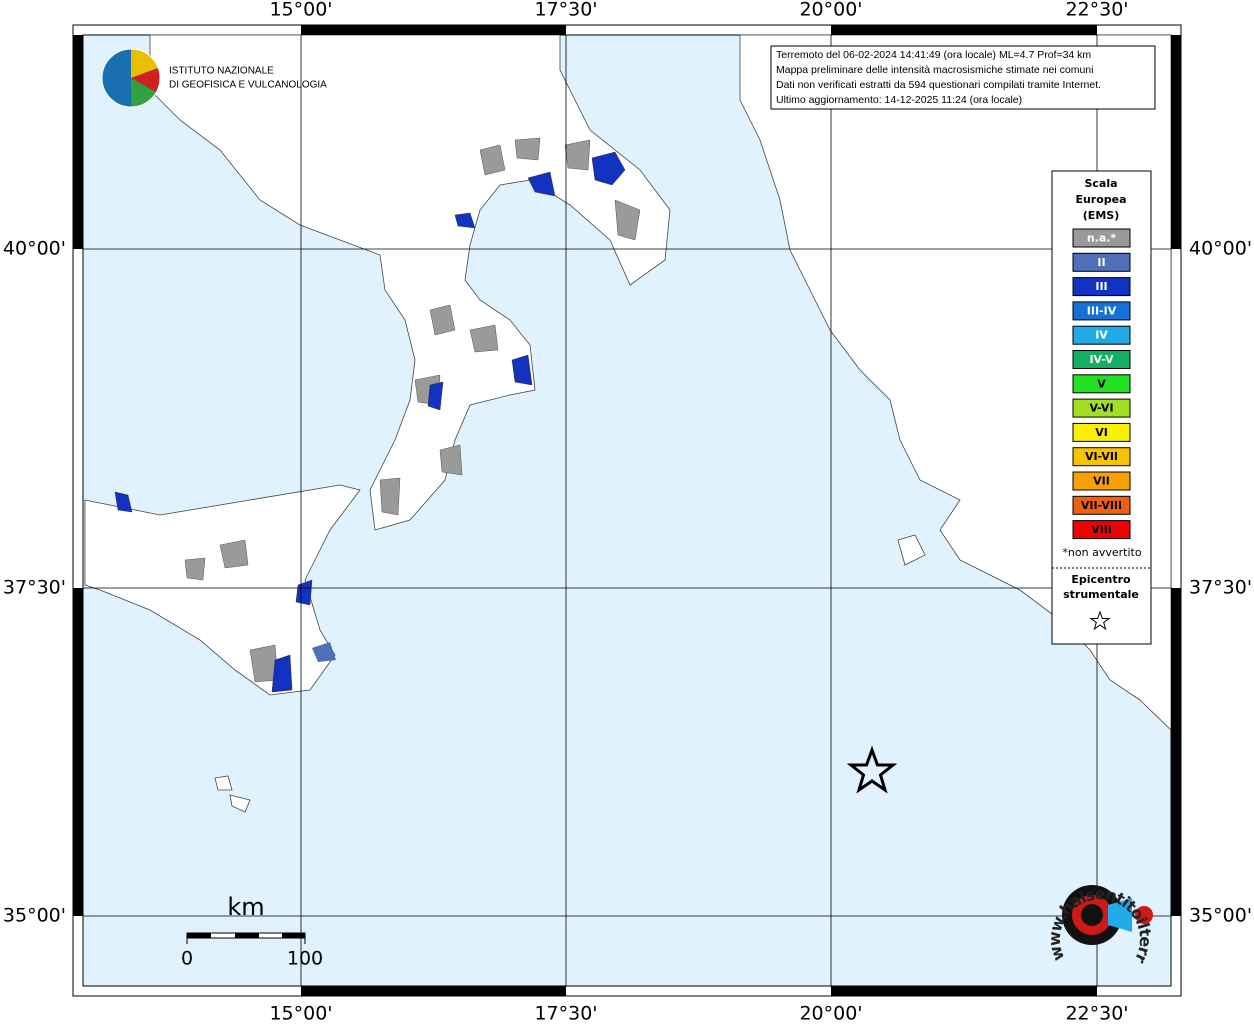 The height and width of the screenshot is (1024, 1254). I want to click on legend-label: IV, so click(1101, 335).